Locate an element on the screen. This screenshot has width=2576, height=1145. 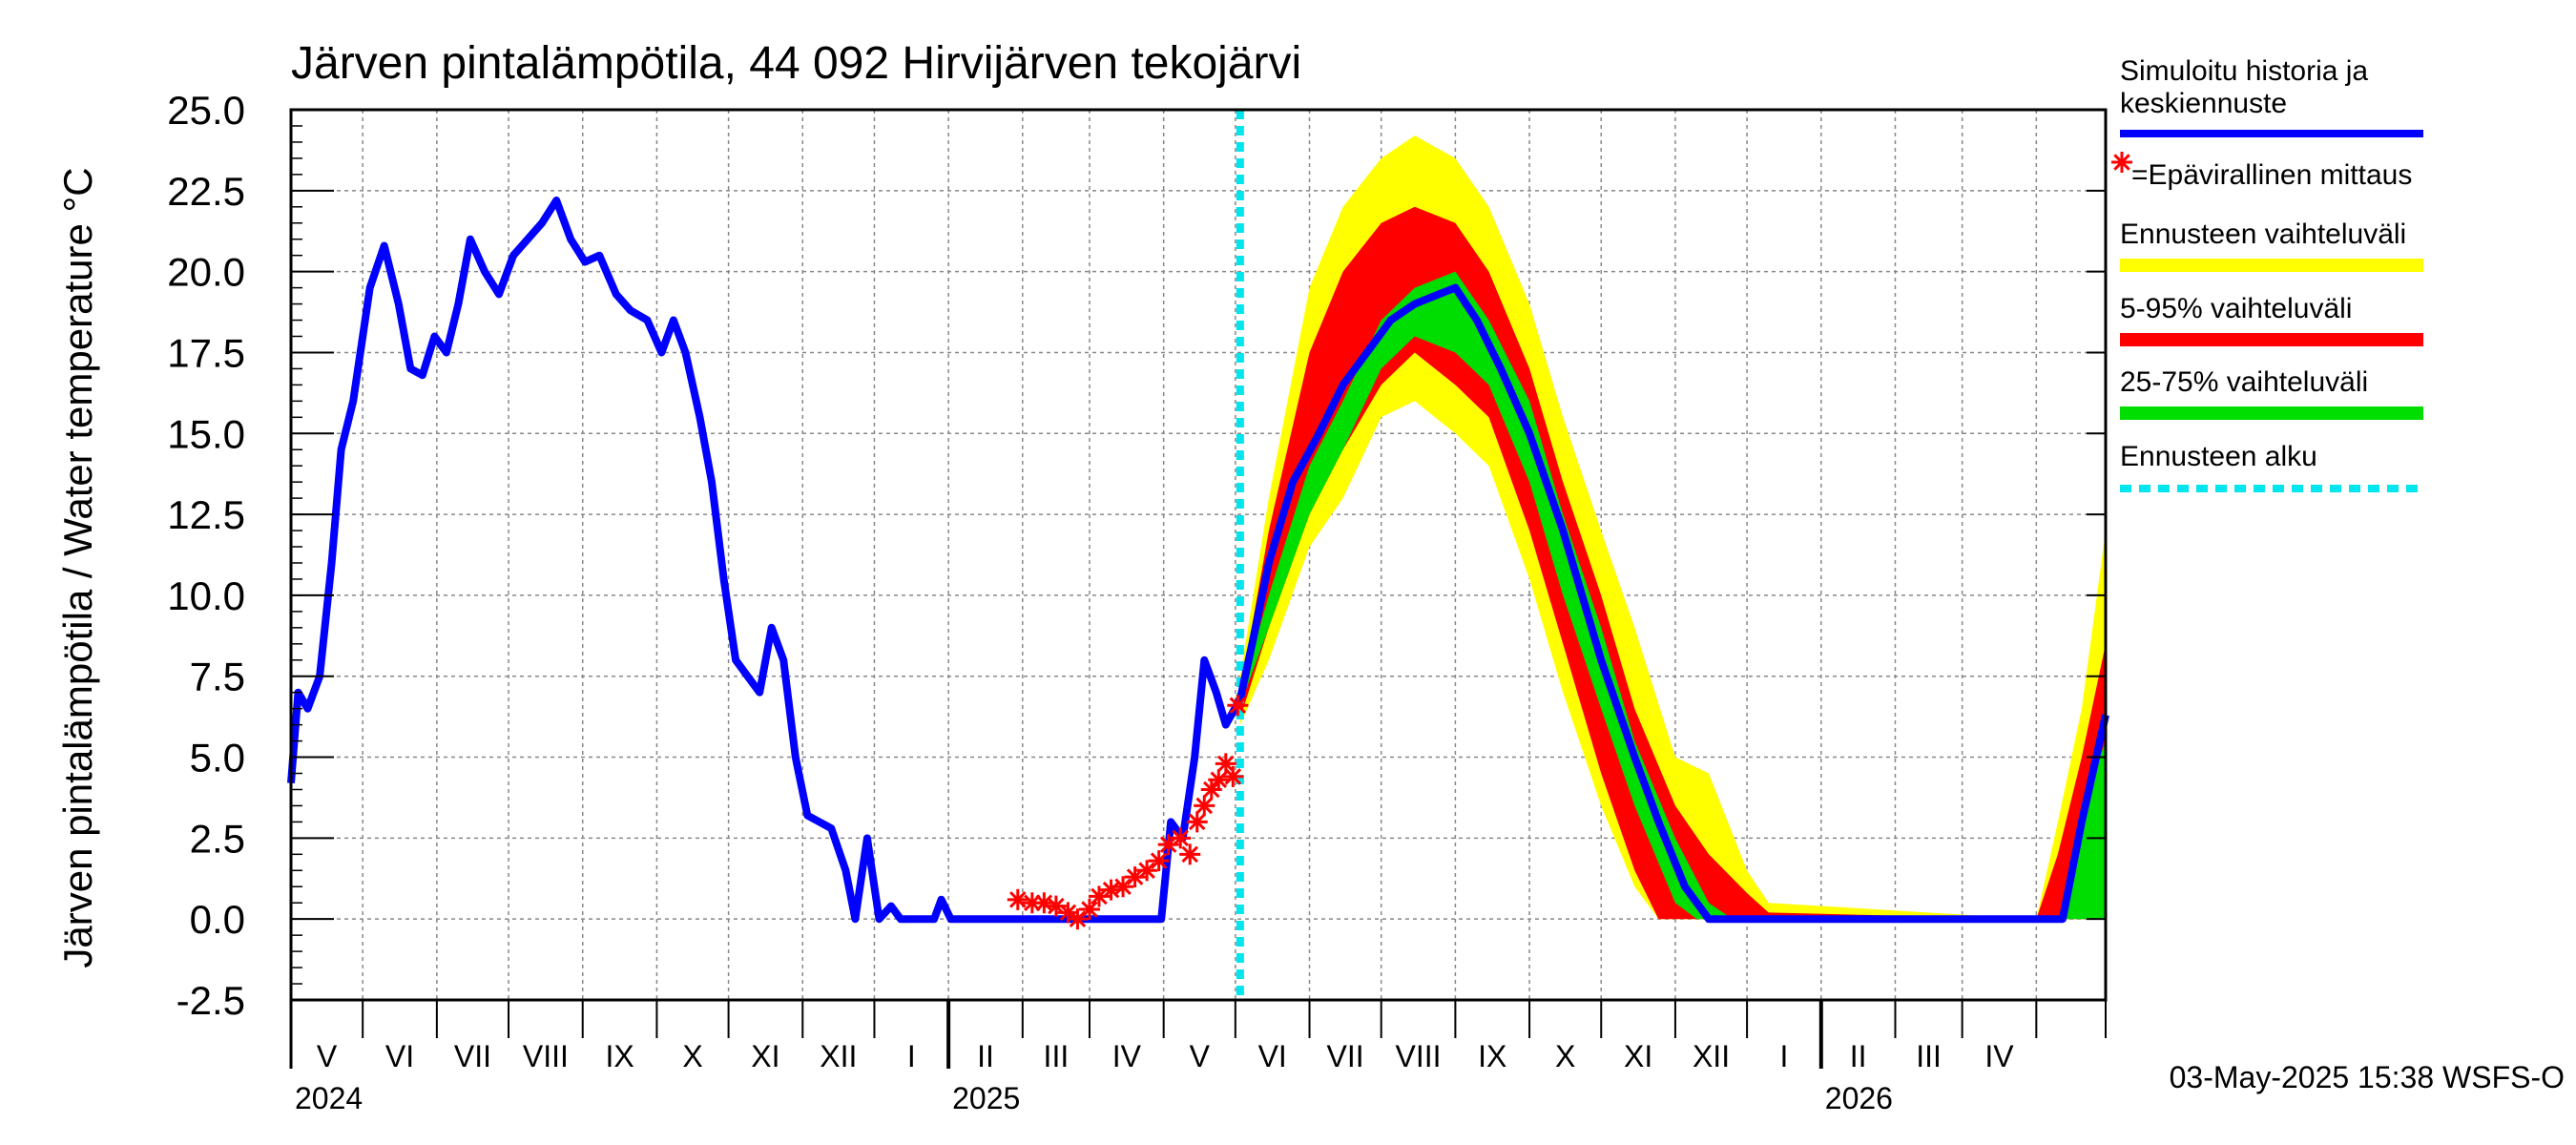
legend-label: =Epävirallinen mittaus is located at coordinates (2271, 175).